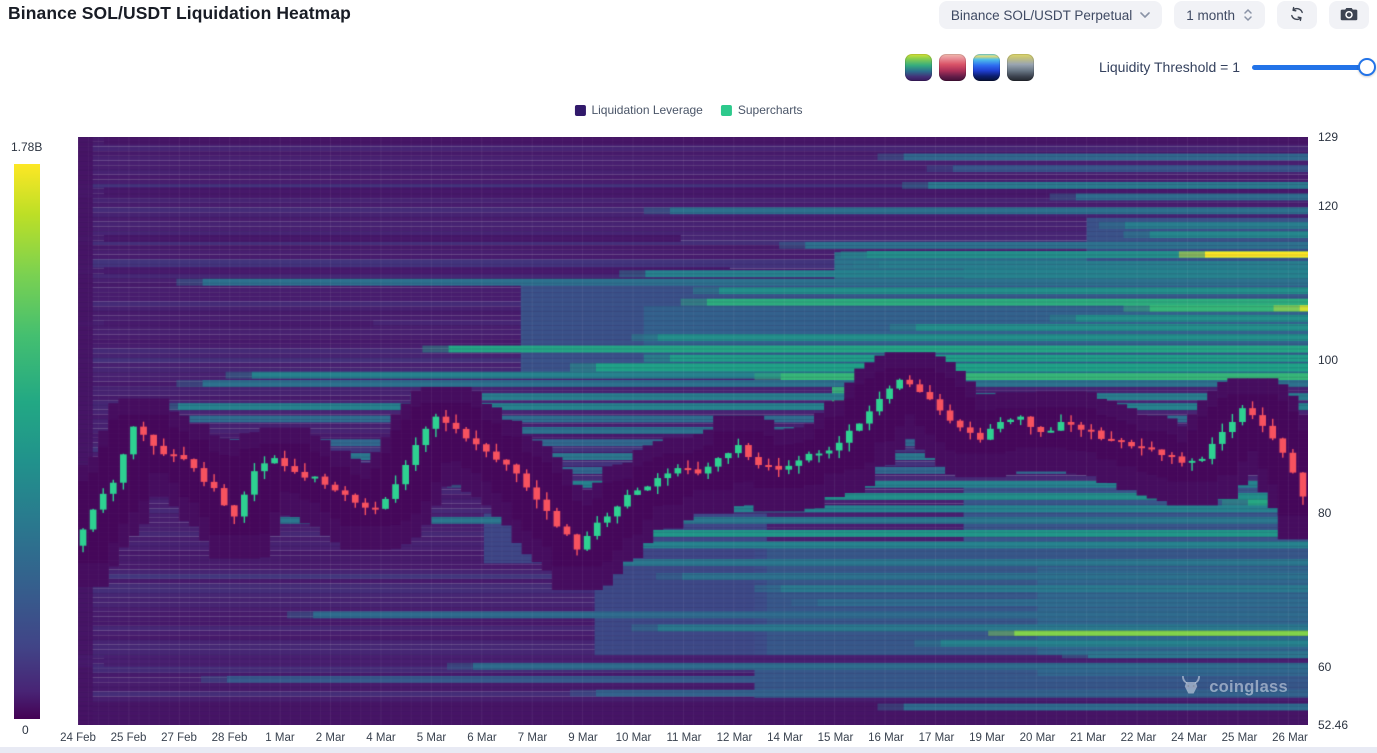 The height and width of the screenshot is (753, 1377). Describe the element at coordinates (1325, 667) in the screenshot. I see `y-axis-tick-label: 60` at that location.